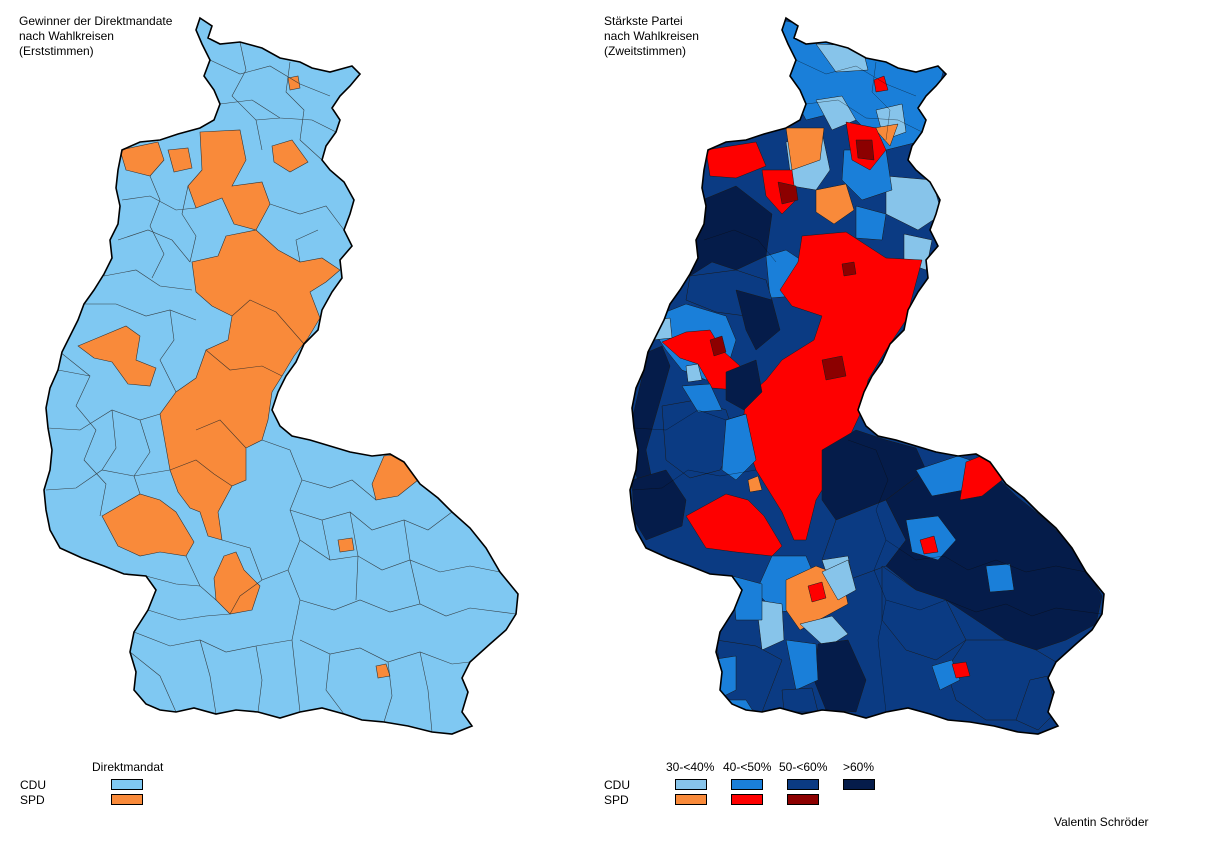 This screenshot has height=850, width=1206. I want to click on right-legend-col-40-50: 40-<50%, so click(747, 767).